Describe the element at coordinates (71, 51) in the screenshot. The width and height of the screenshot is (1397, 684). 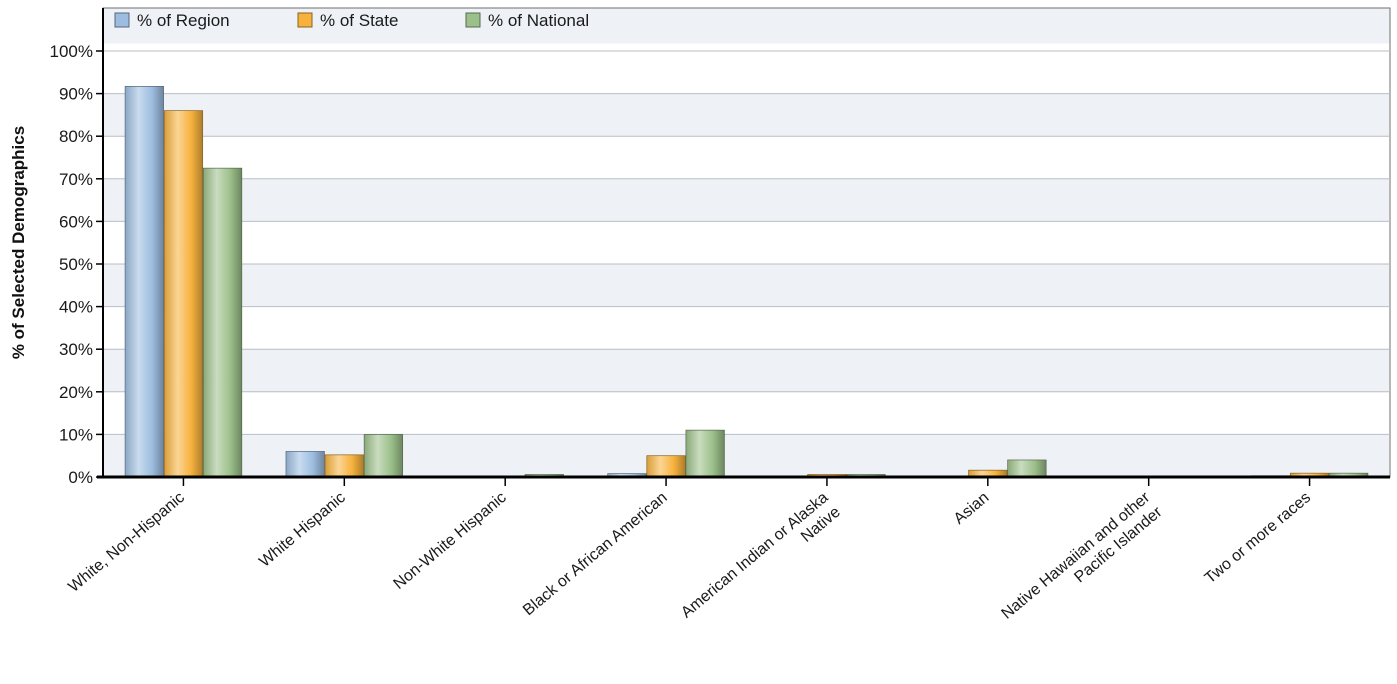
I see `y-tick-label: 100%` at that location.